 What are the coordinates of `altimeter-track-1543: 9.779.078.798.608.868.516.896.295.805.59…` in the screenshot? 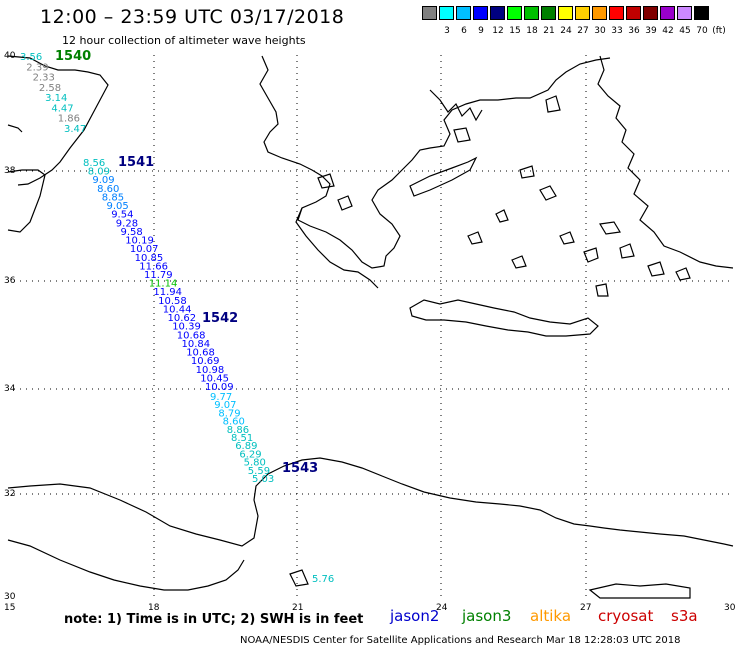 It's located at (242, 438).